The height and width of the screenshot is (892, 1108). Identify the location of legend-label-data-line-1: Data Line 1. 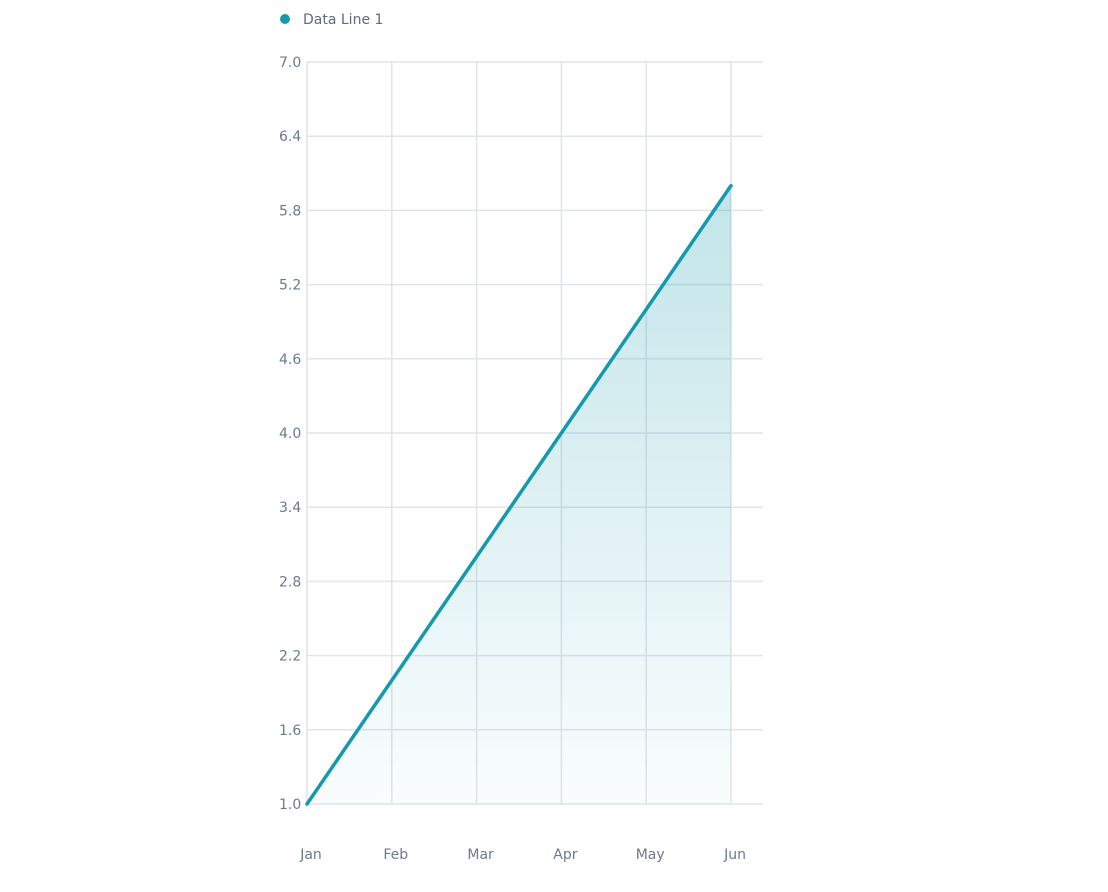
(343, 20).